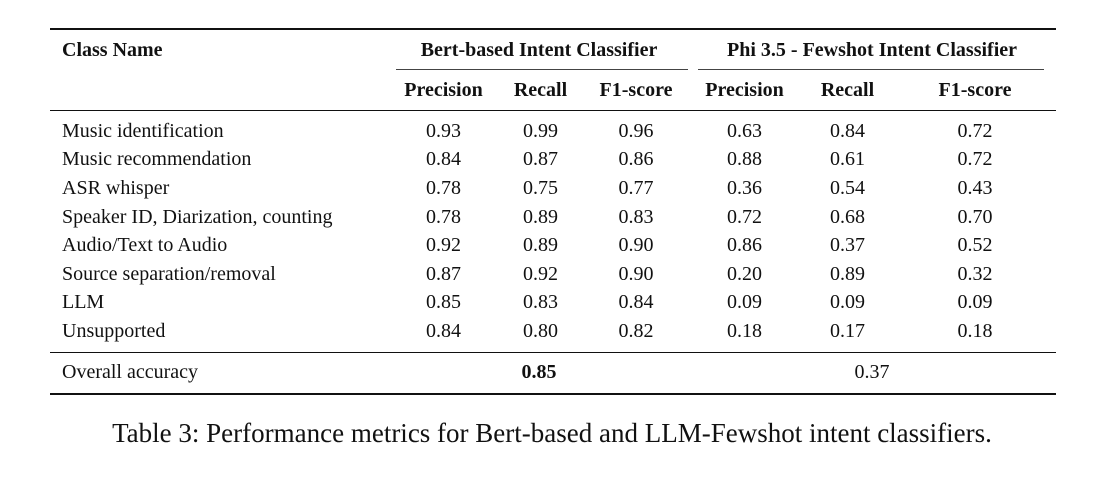 The image size is (1104, 485). Describe the element at coordinates (745, 90) in the screenshot. I see `phi-precision-header: Precision` at that location.